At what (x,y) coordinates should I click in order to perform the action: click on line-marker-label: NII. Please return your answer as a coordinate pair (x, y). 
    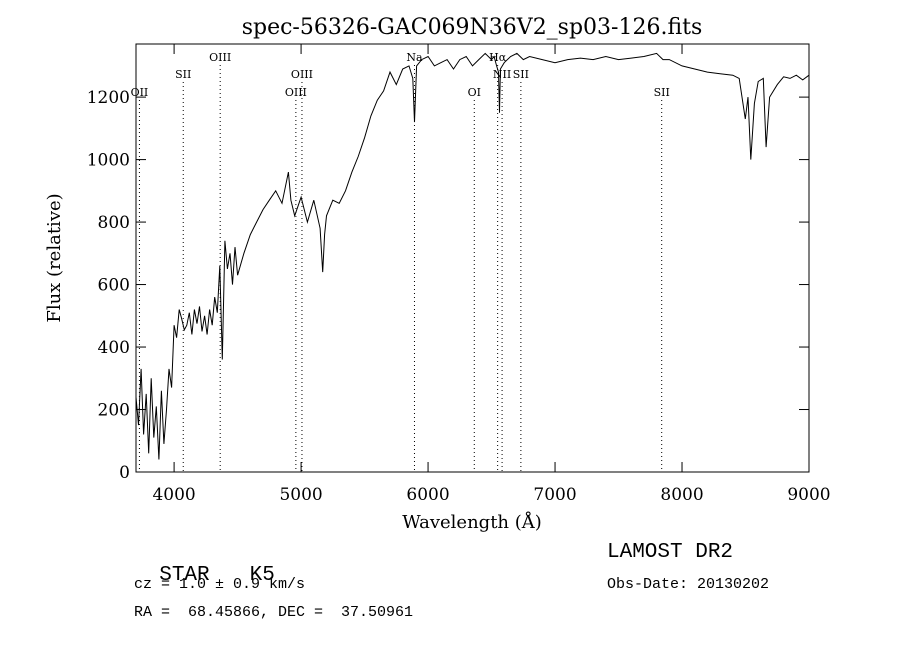
    Looking at the image, I should click on (502, 74).